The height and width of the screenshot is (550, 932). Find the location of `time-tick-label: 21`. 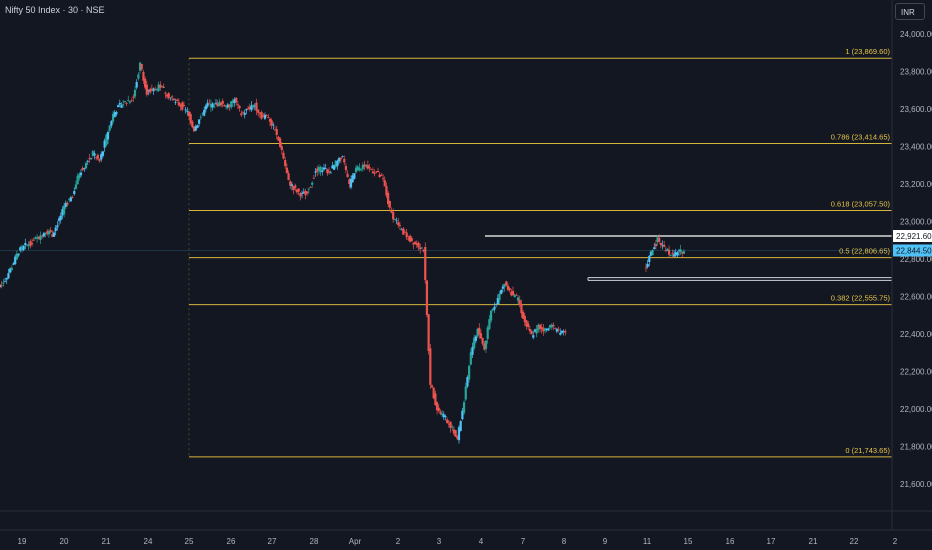

time-tick-label: 21 is located at coordinates (106, 541).